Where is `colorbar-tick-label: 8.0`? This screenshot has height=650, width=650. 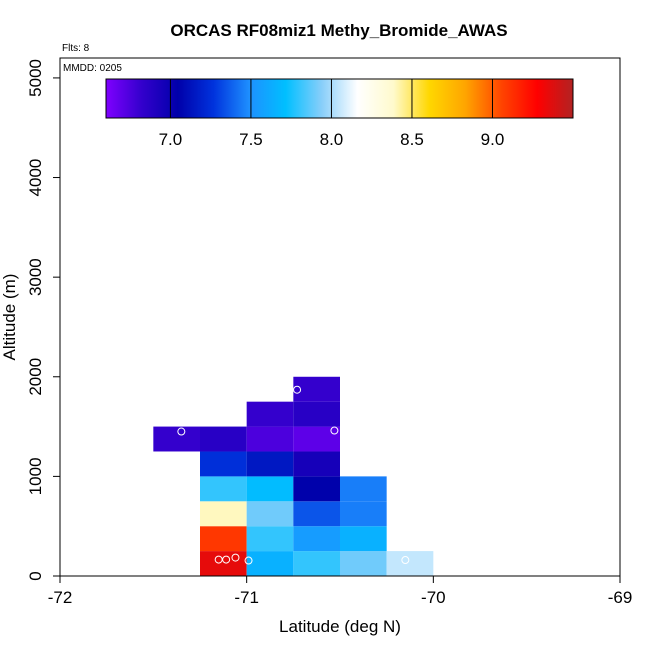 colorbar-tick-label: 8.0 is located at coordinates (332, 139).